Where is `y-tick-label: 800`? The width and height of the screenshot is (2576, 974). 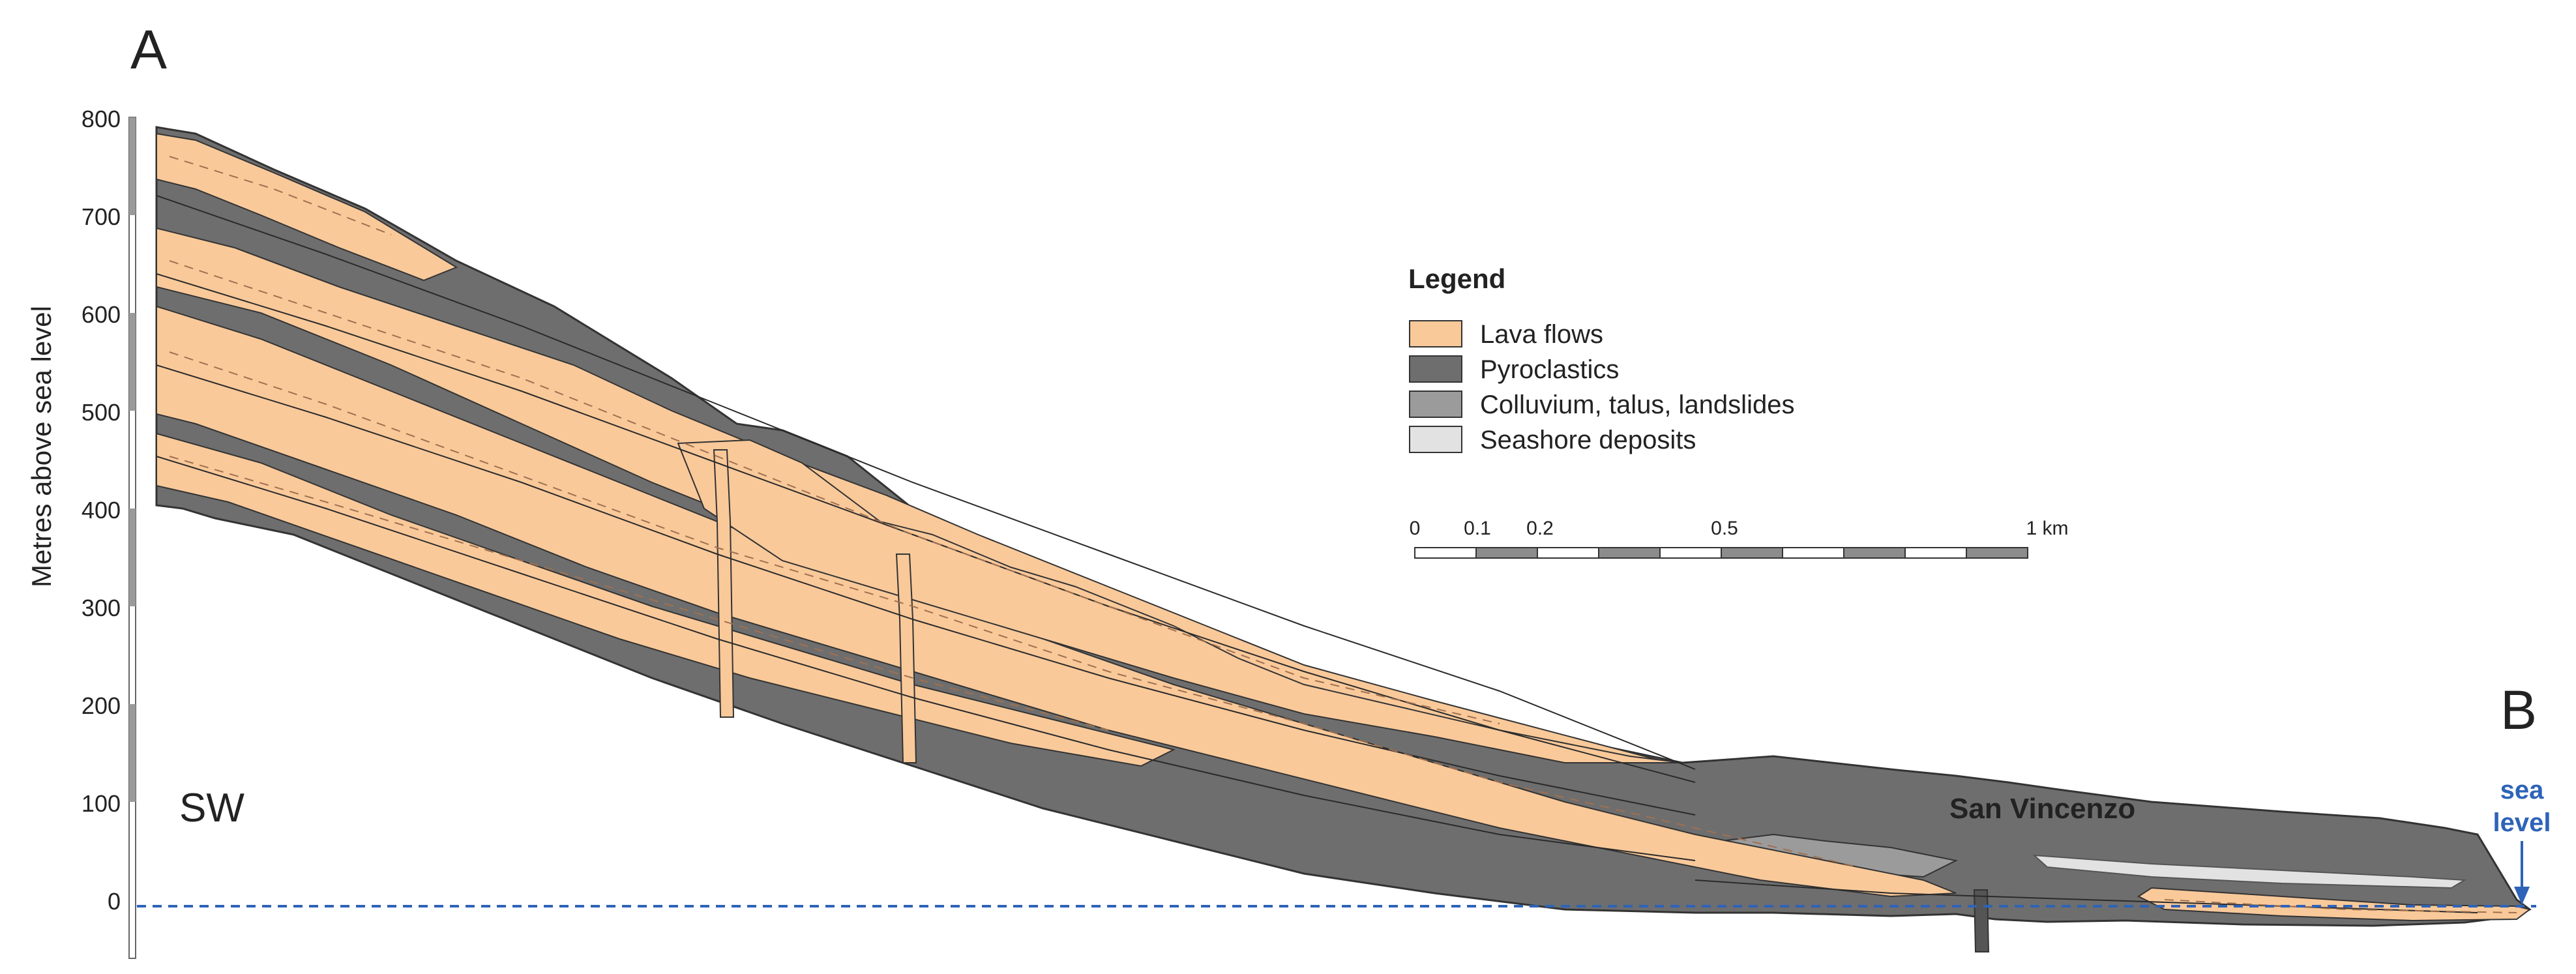 y-tick-label: 800 is located at coordinates (101, 119).